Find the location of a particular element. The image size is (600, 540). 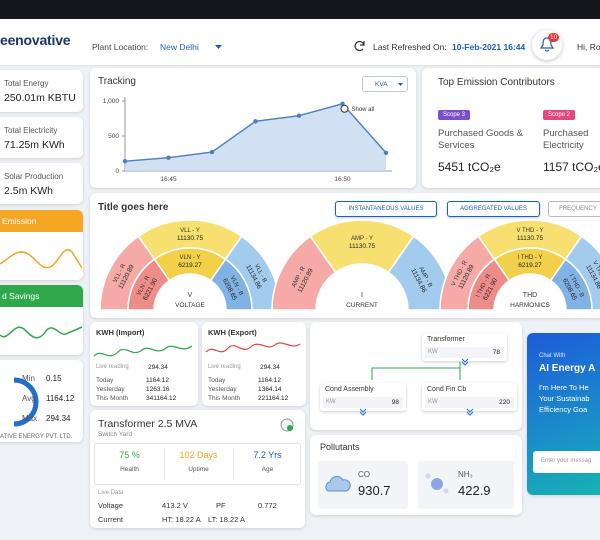

kwh-title: KWH (Import) is located at coordinates (120, 332).